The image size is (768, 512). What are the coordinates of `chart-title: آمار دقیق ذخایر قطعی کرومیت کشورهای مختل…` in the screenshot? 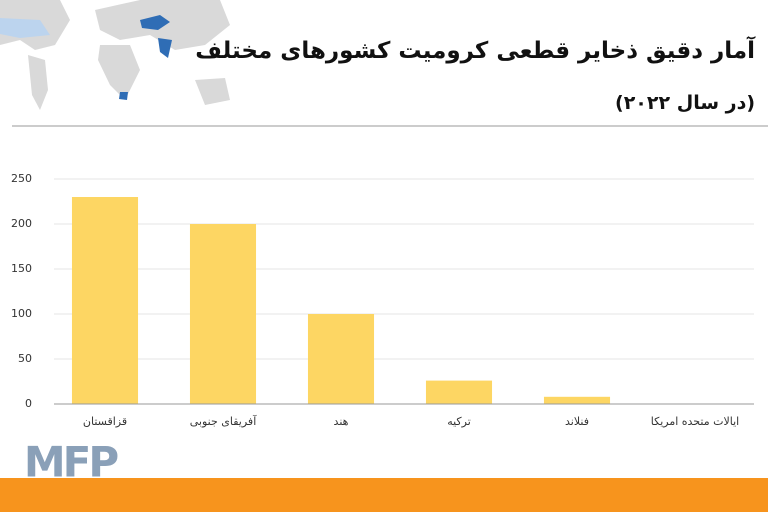 It's located at (475, 51).